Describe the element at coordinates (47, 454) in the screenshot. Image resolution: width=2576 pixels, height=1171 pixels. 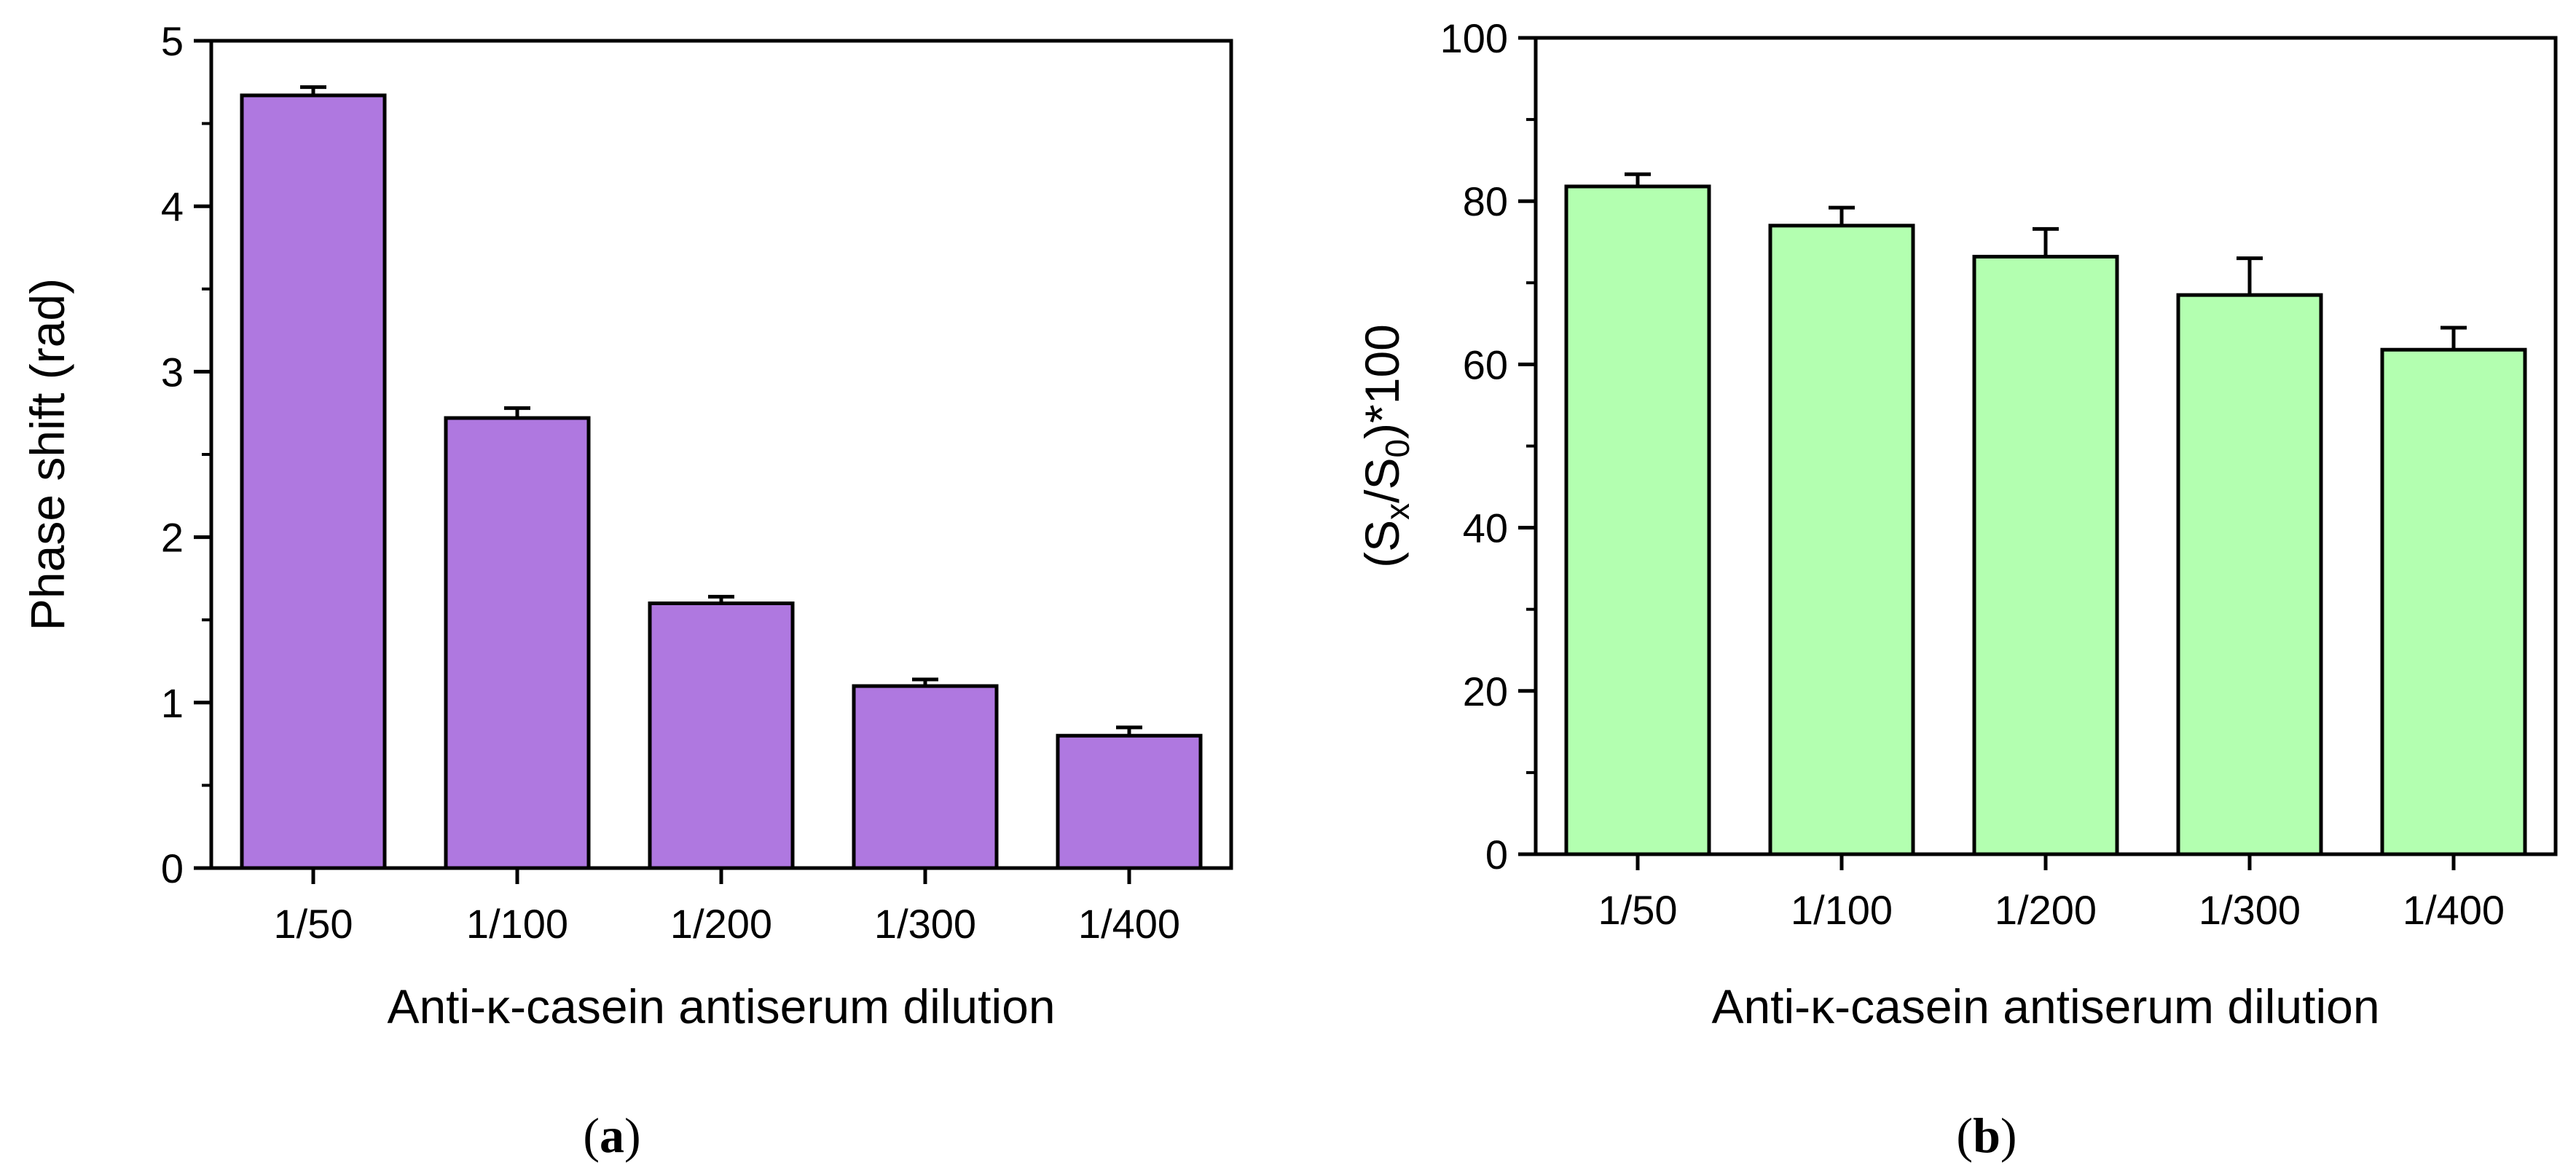
I see `y-axis-title-a: Phase shift (rad)` at that location.